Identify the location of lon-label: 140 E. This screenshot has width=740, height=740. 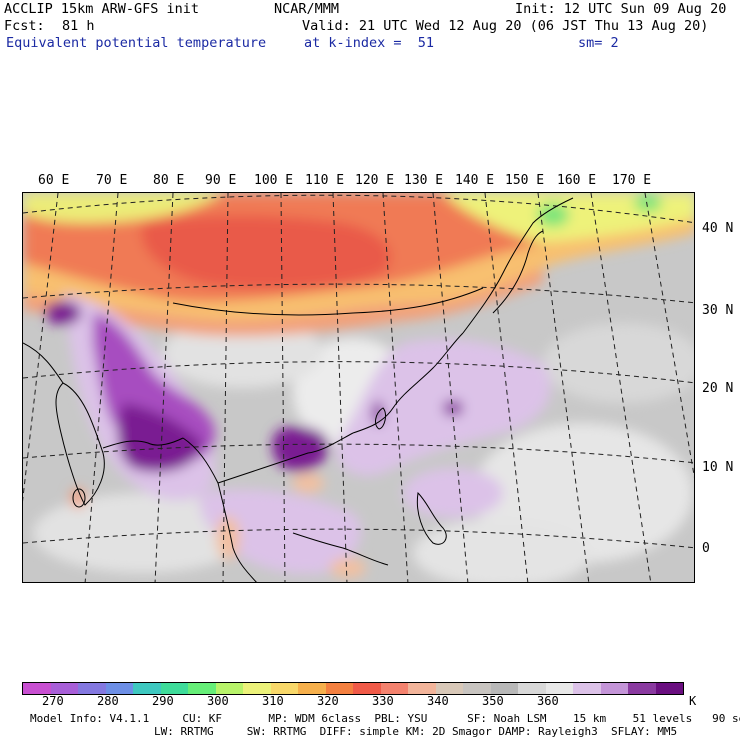
(475, 180).